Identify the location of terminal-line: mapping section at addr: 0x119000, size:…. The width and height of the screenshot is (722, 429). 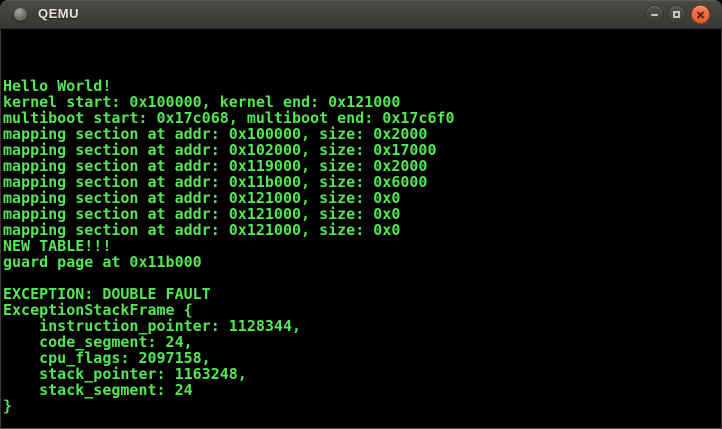
(215, 166).